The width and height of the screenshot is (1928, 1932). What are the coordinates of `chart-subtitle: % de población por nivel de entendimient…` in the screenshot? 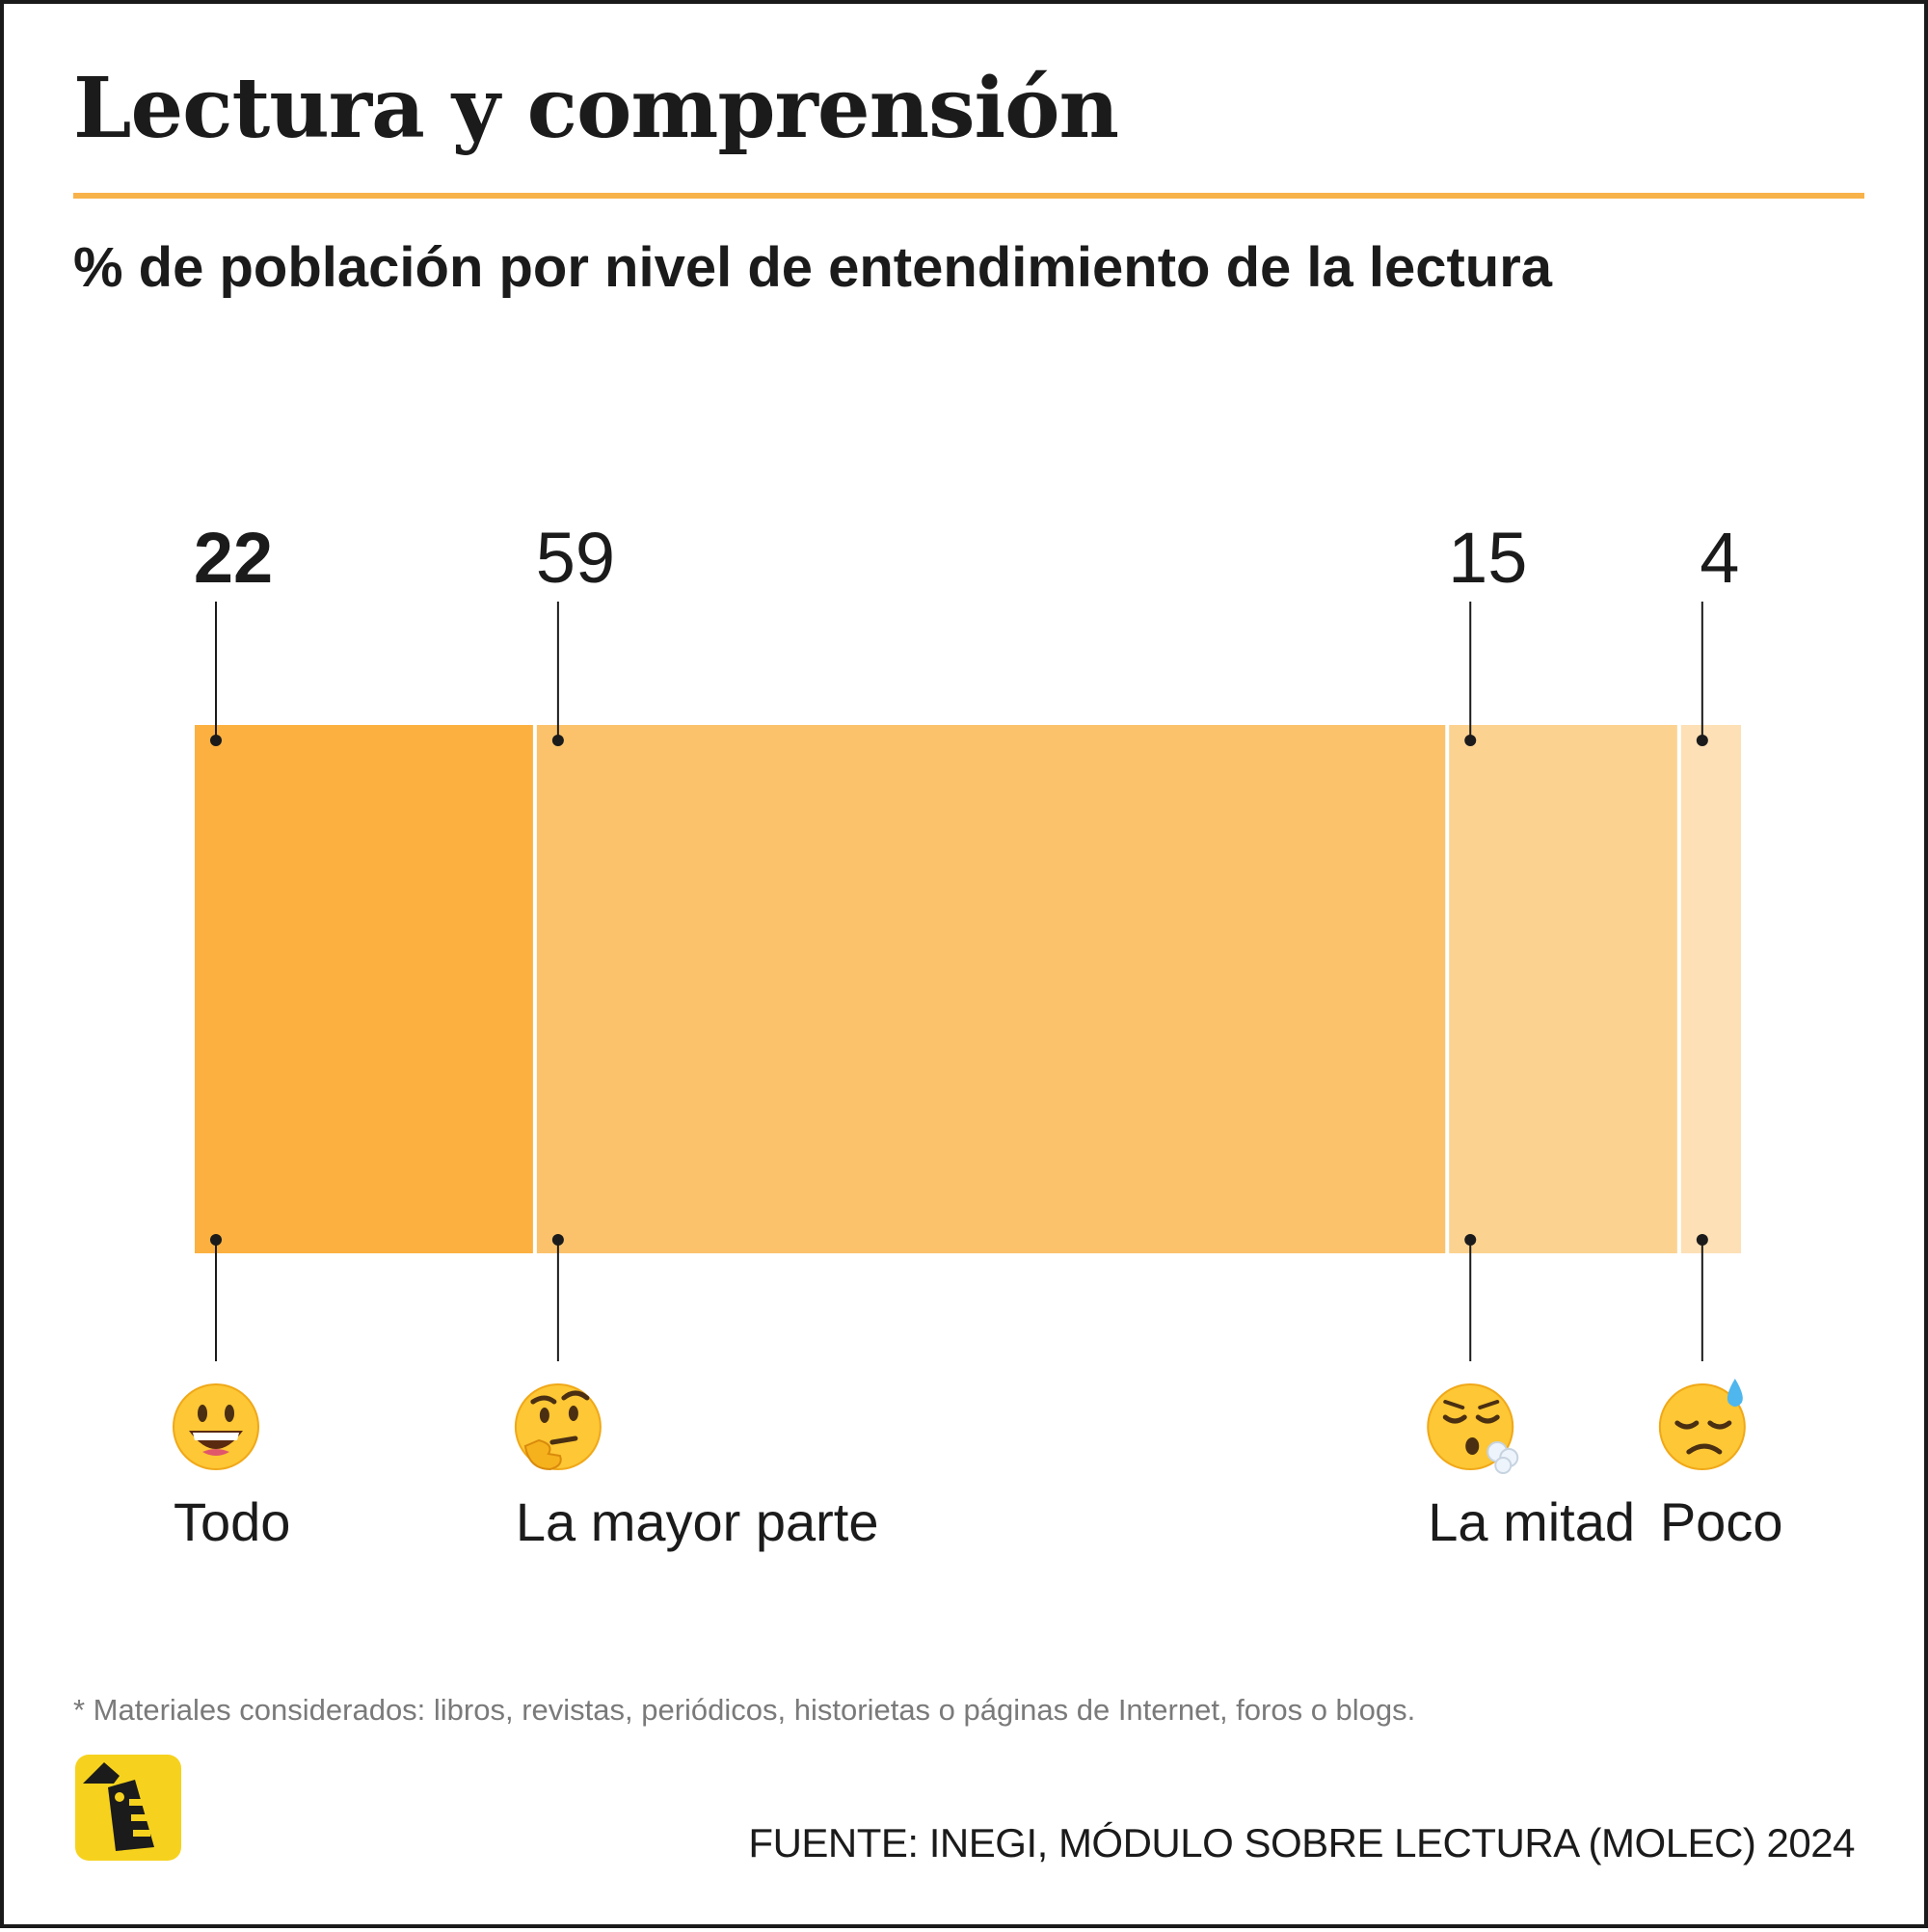 It's located at (813, 268).